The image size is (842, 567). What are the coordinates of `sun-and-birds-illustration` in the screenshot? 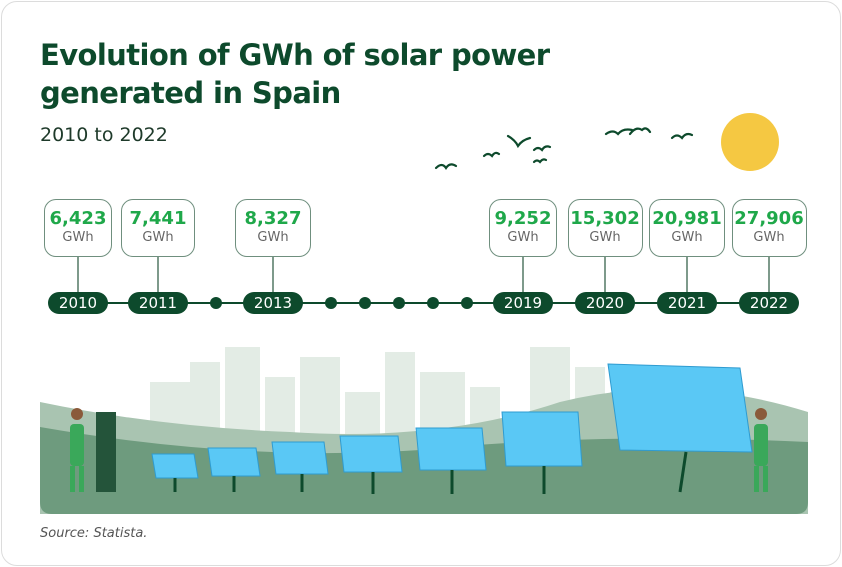 It's located at (606, 142).